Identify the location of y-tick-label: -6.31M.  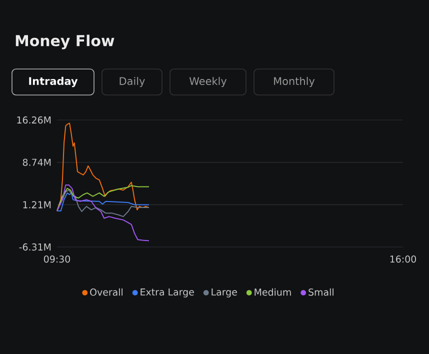
(35, 247).